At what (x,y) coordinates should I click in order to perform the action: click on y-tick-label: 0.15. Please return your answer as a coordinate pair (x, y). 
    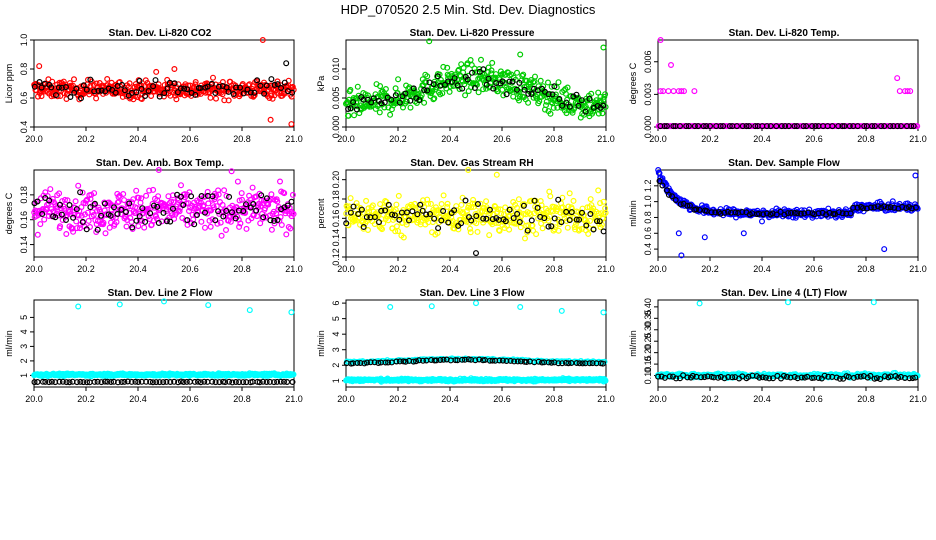
    Looking at the image, I should click on (648, 364).